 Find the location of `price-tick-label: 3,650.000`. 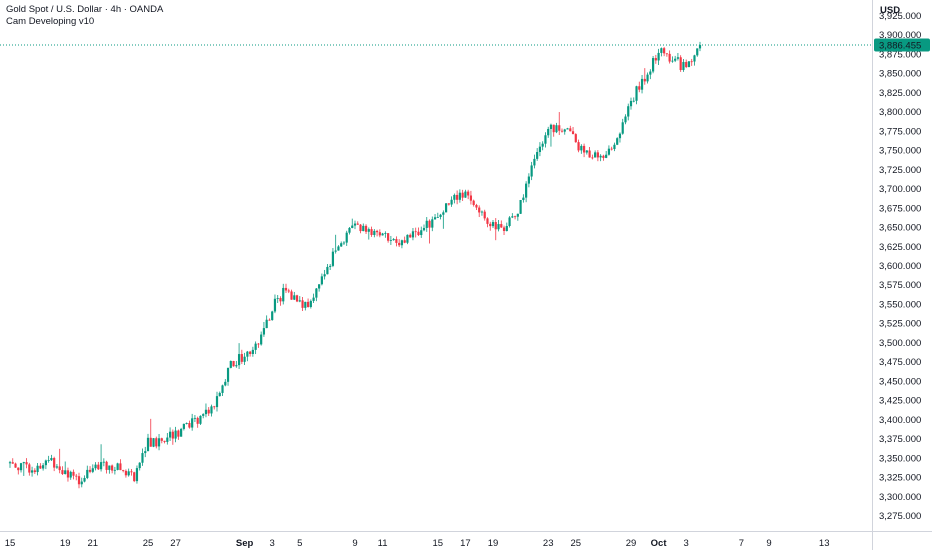

price-tick-label: 3,650.000 is located at coordinates (900, 228).